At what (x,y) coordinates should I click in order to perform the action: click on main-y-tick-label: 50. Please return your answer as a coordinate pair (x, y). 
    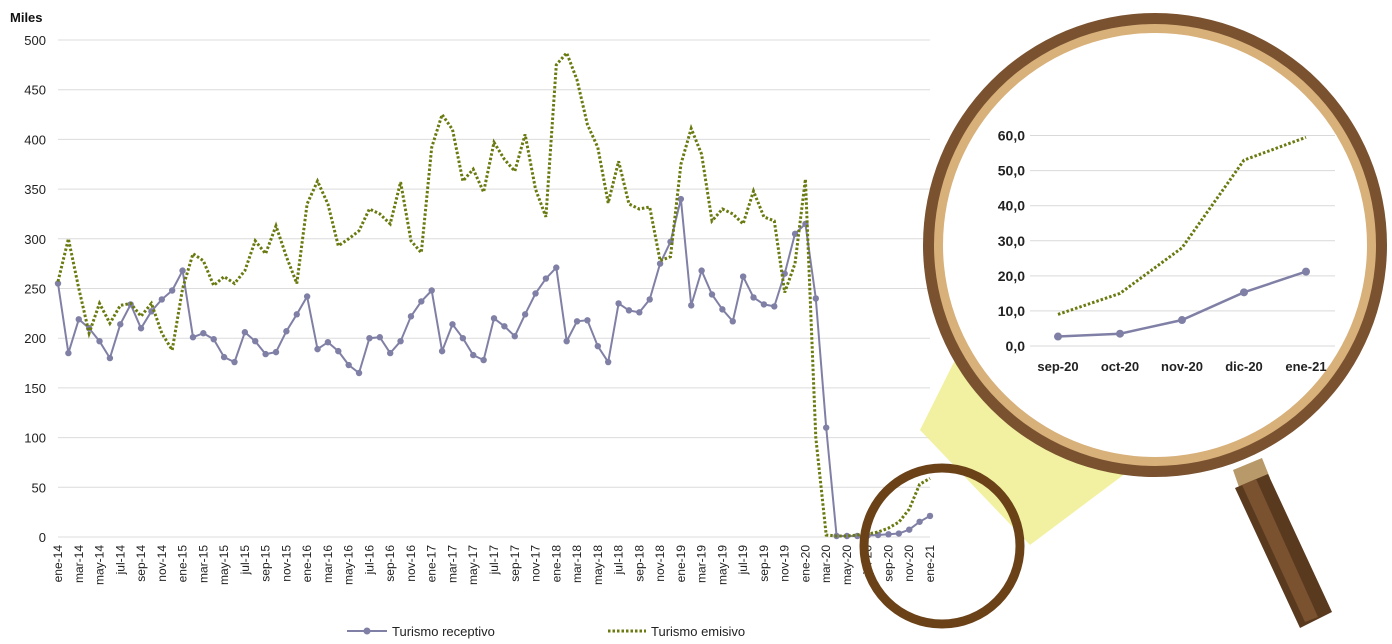
    Looking at the image, I should click on (39, 487).